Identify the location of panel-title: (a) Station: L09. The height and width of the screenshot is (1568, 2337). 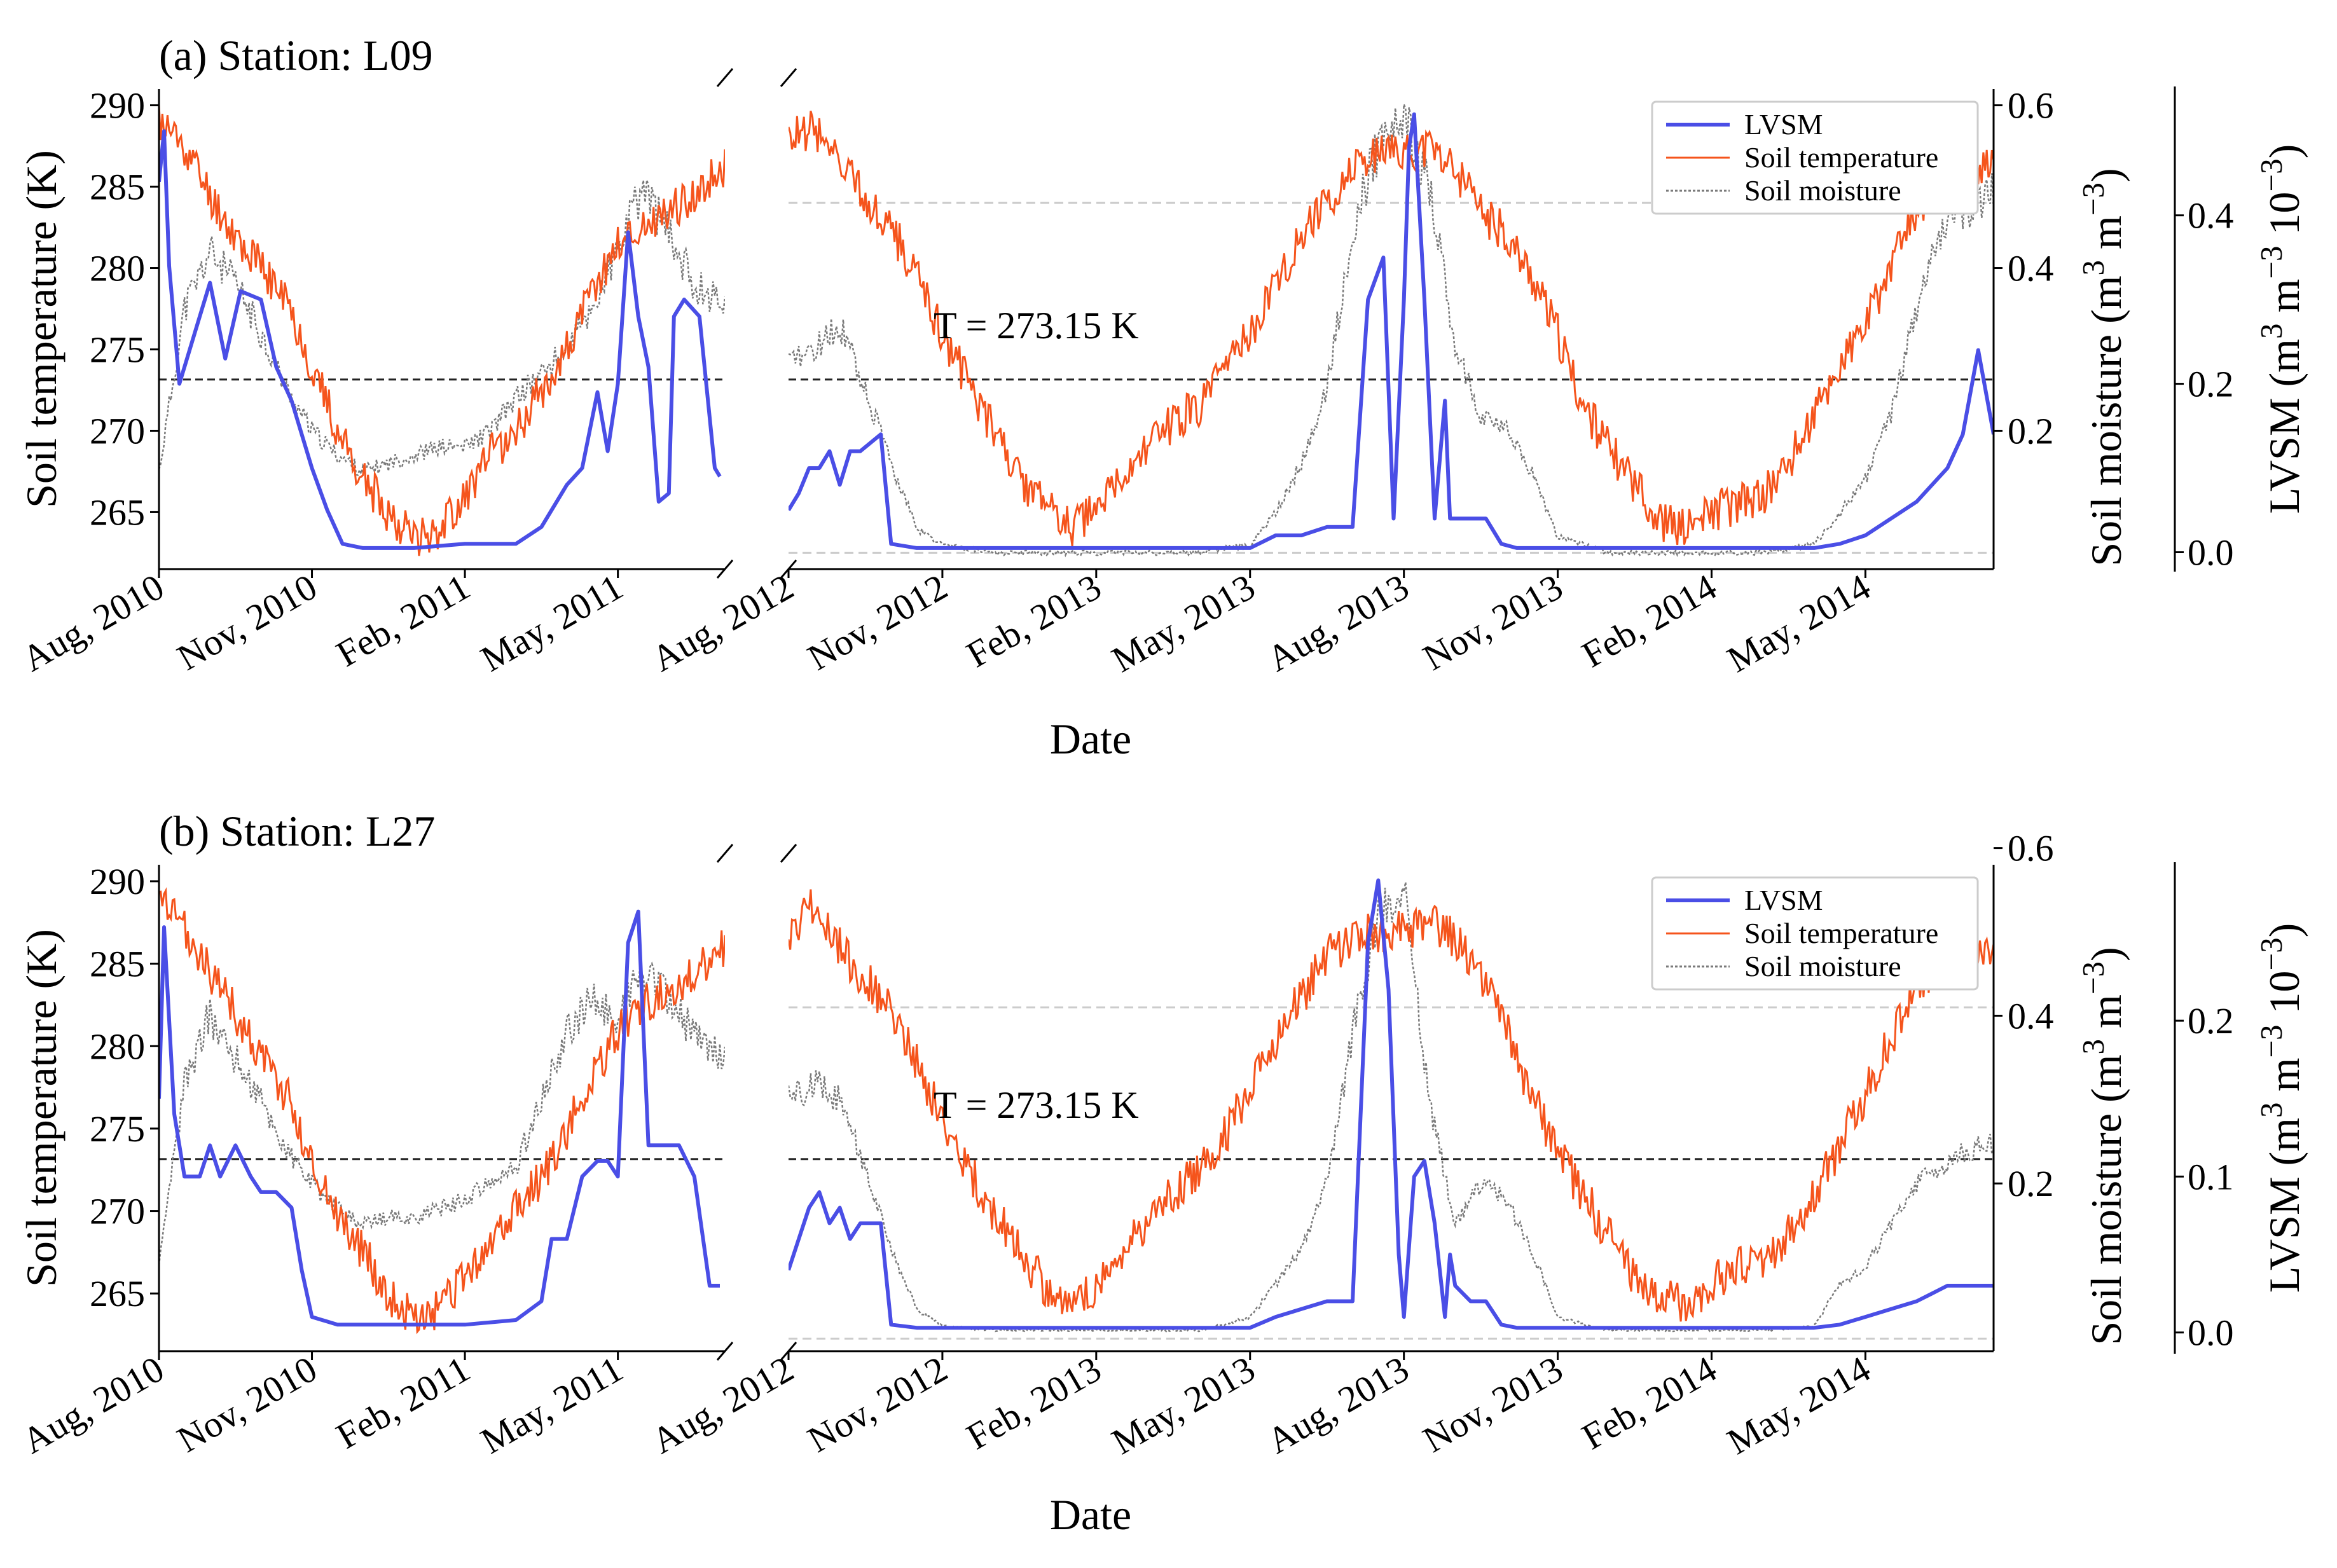
(296, 55).